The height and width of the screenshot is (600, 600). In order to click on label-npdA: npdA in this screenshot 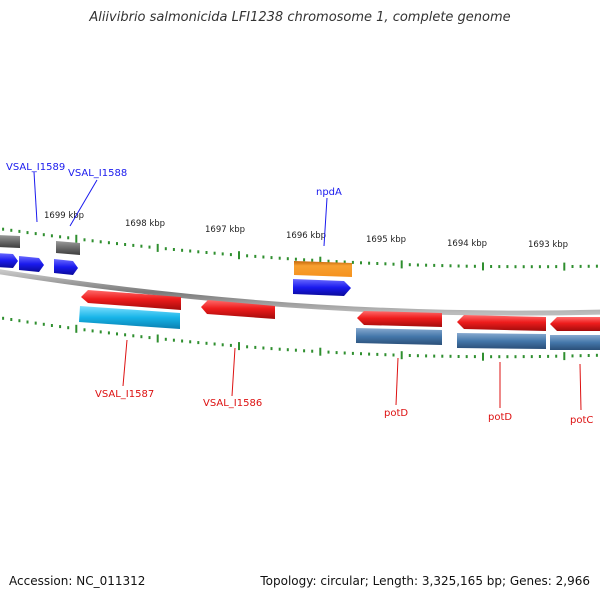, I will do `click(329, 192)`.